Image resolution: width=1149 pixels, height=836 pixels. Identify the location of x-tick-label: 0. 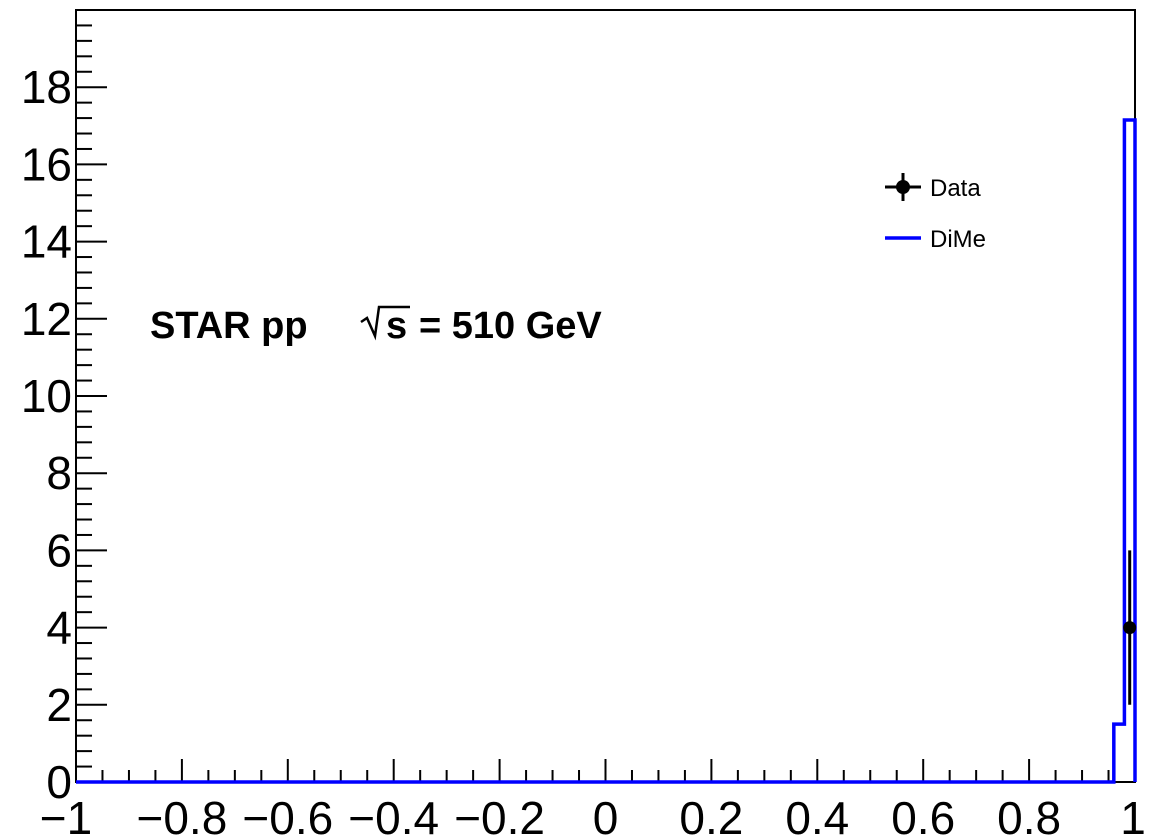
(606, 814).